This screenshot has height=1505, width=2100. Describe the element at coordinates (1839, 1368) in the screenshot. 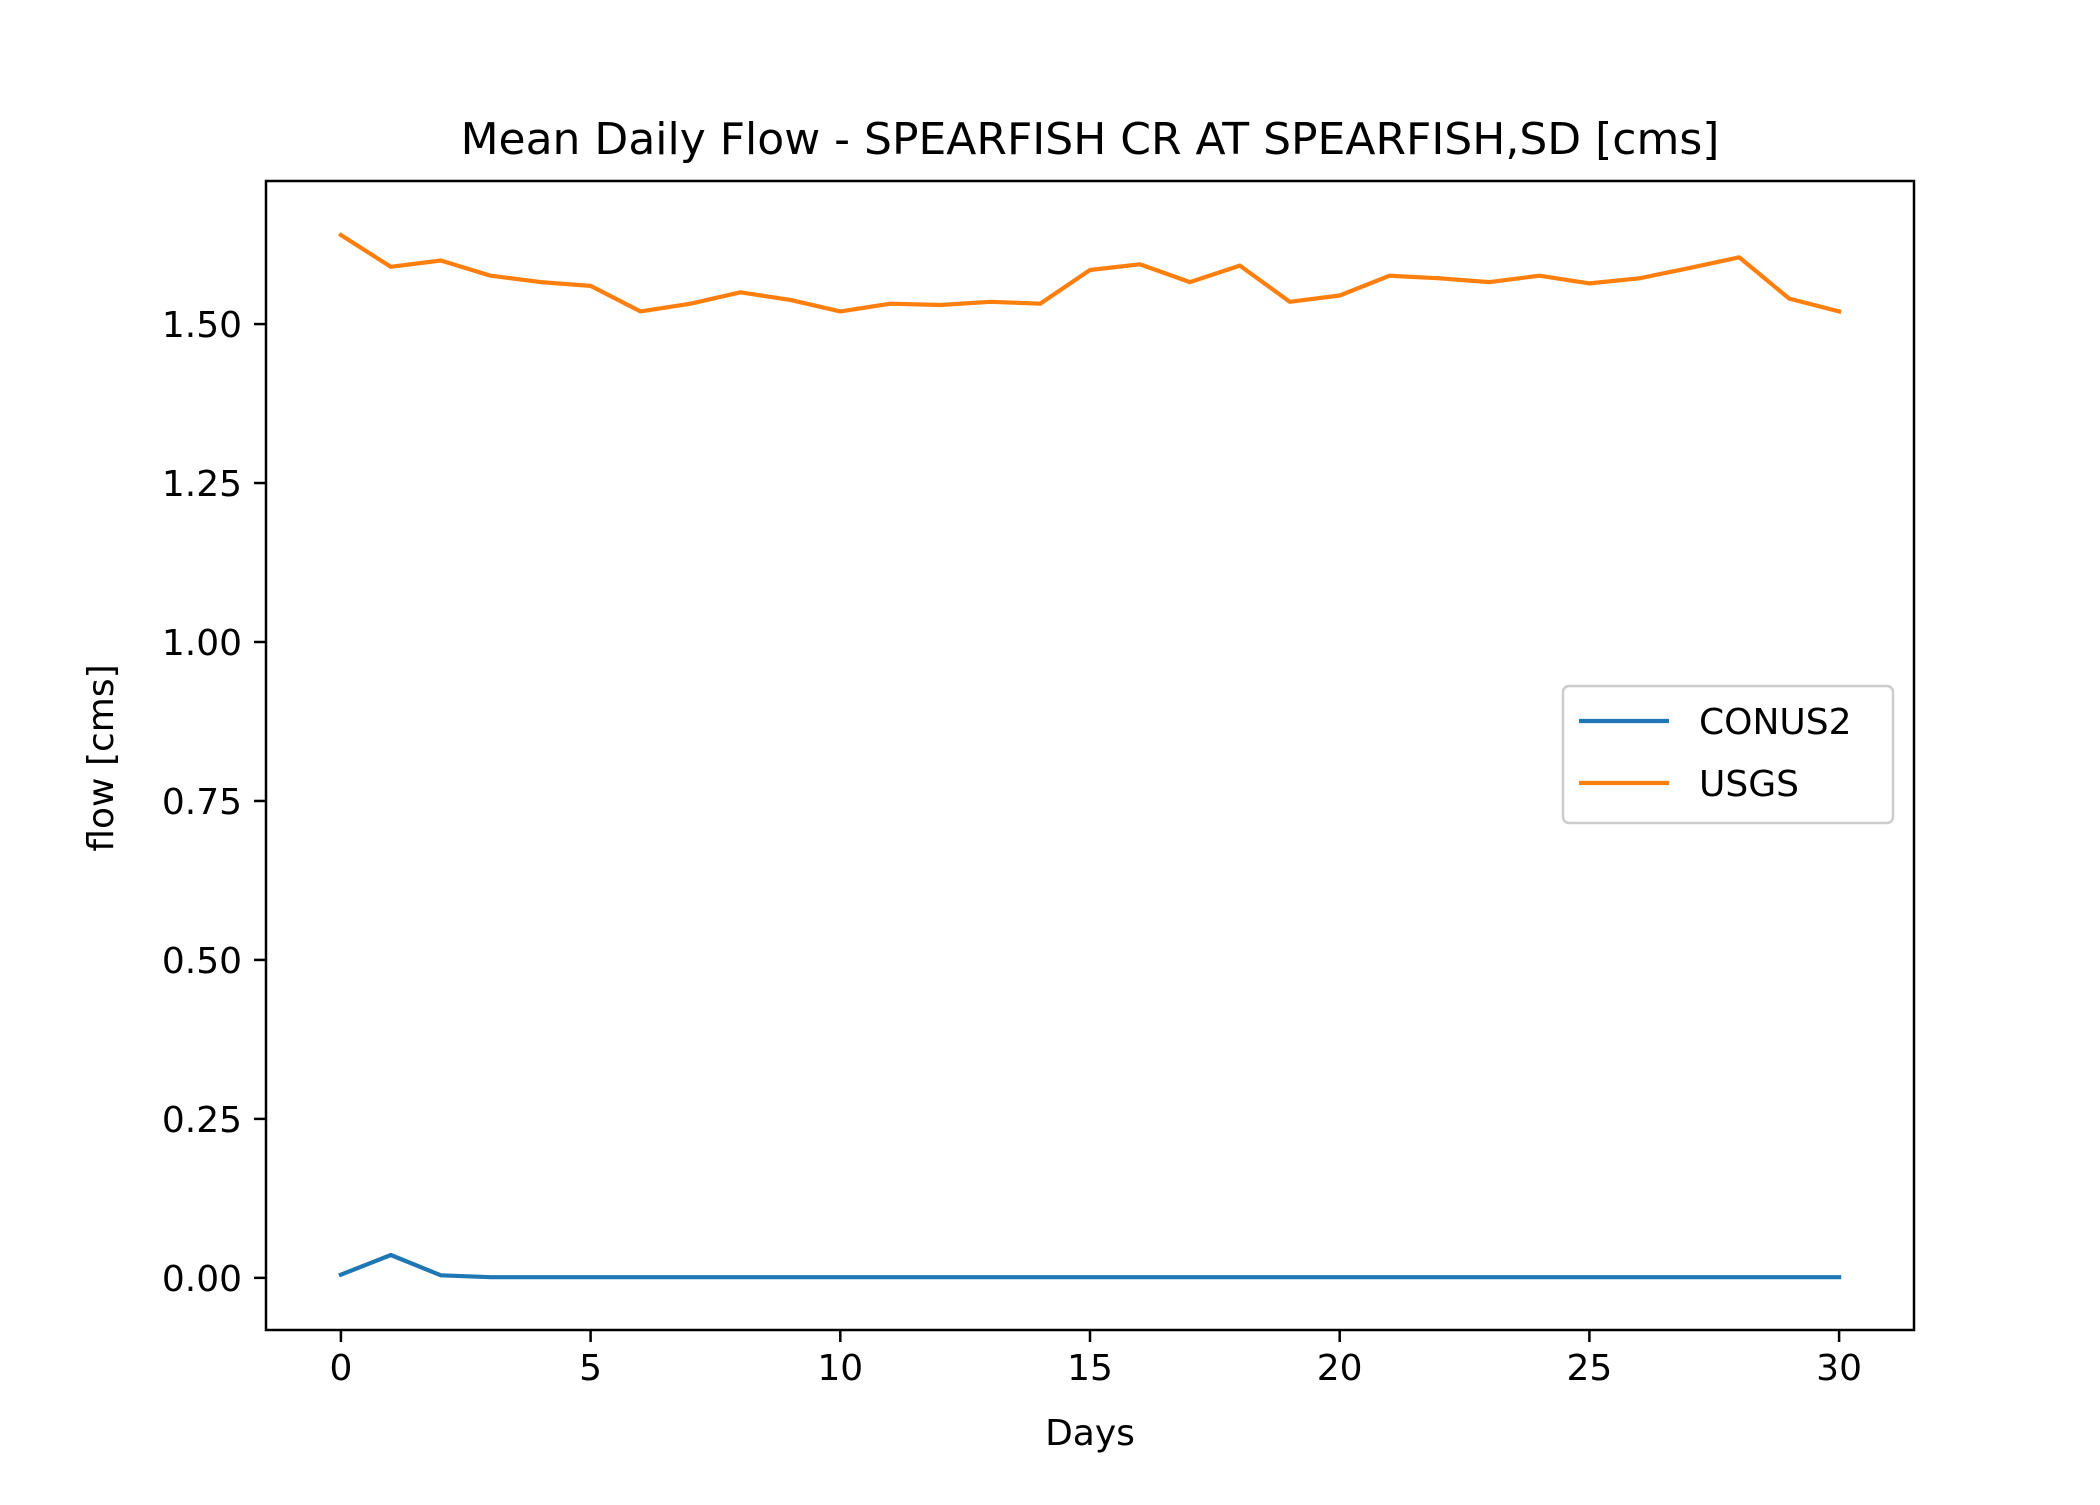

I see `x-tick-label: 30` at that location.